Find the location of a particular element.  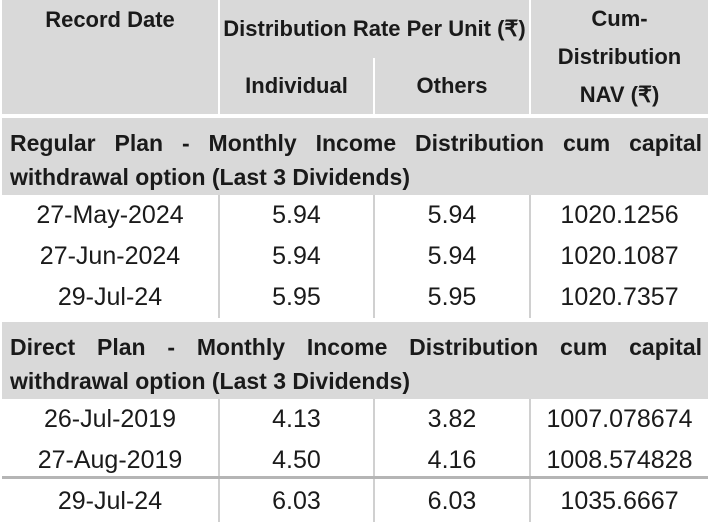

record-date-cell: 27-Aug-2019 is located at coordinates (111, 460).